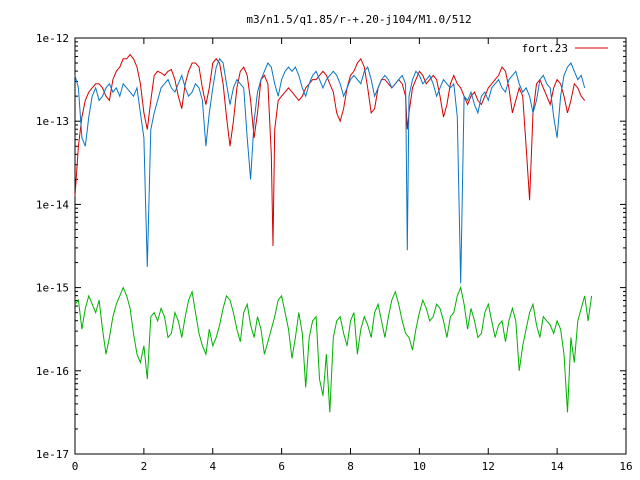  Describe the element at coordinates (488, 466) in the screenshot. I see `x-tick-label: 12` at that location.